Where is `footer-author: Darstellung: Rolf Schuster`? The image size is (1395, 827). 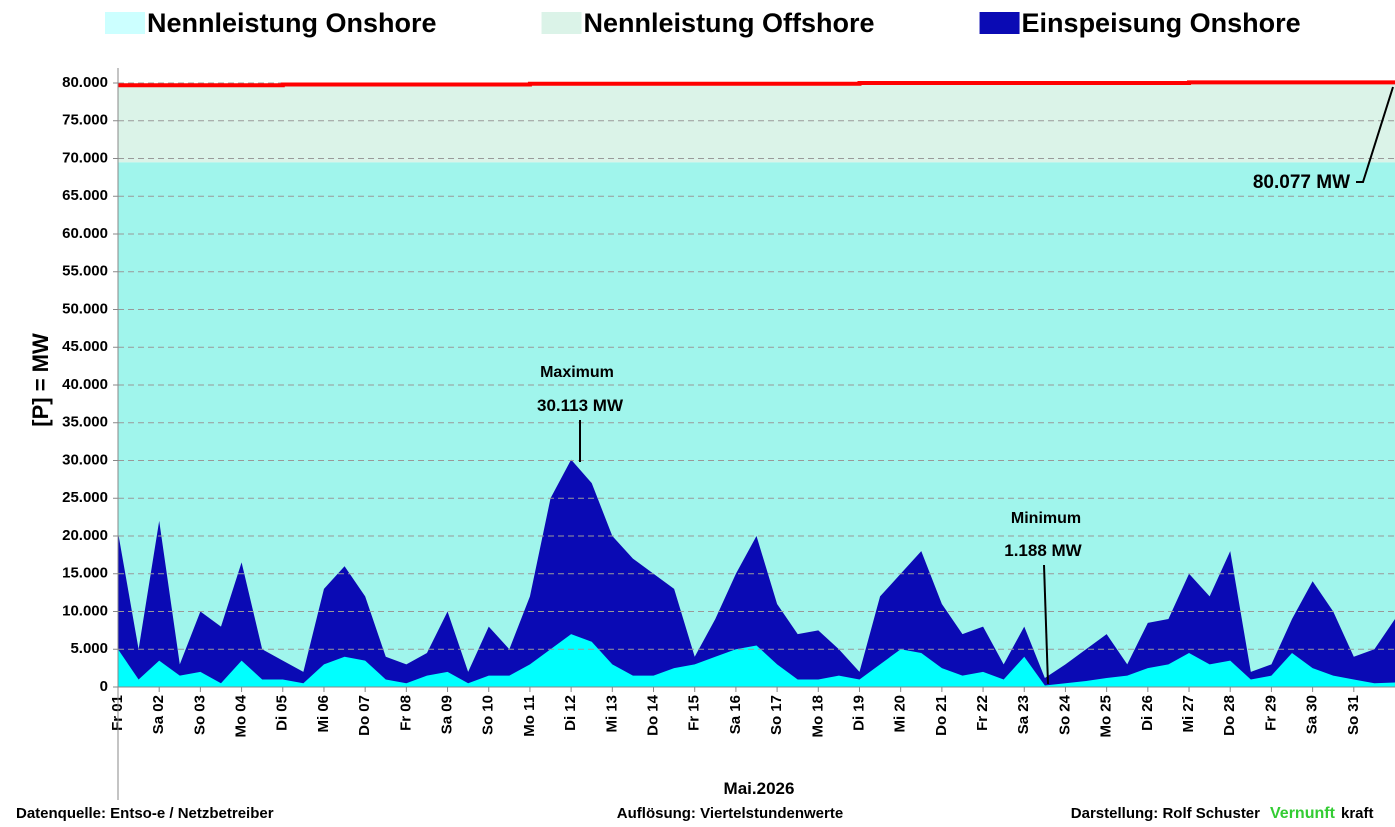
footer-author: Darstellung: Rolf Schuster is located at coordinates (1165, 813).